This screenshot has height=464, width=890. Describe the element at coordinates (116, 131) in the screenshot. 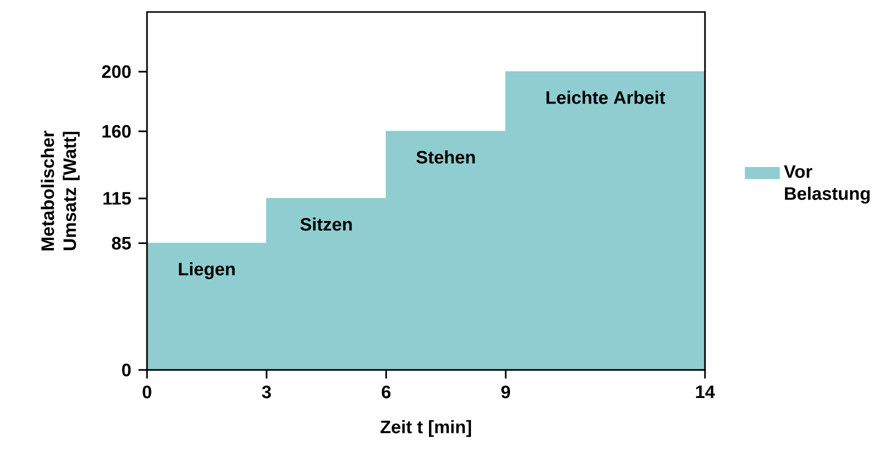

I see `y-tick-label: 160` at that location.